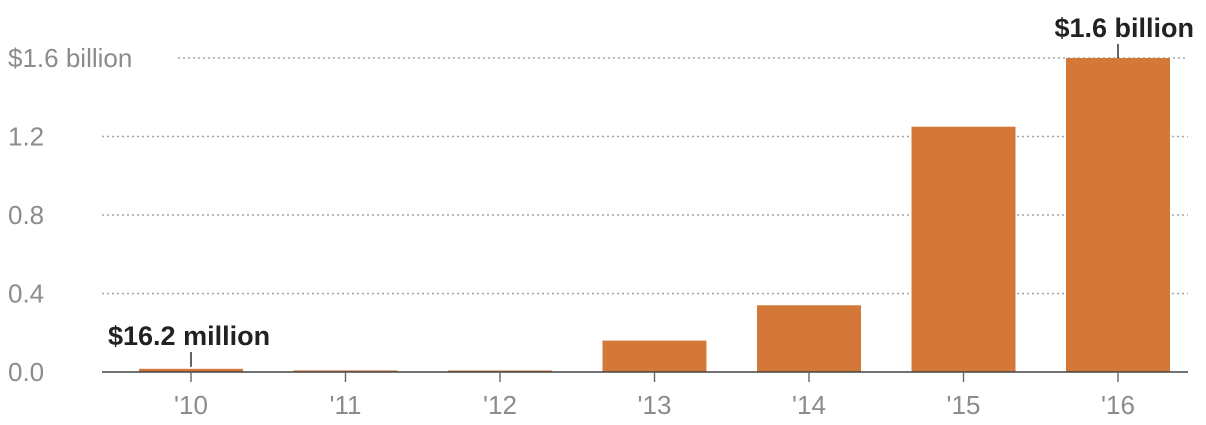 This screenshot has width=1206, height=425. Describe the element at coordinates (191, 405) in the screenshot. I see `x-tick-label: '10` at that location.